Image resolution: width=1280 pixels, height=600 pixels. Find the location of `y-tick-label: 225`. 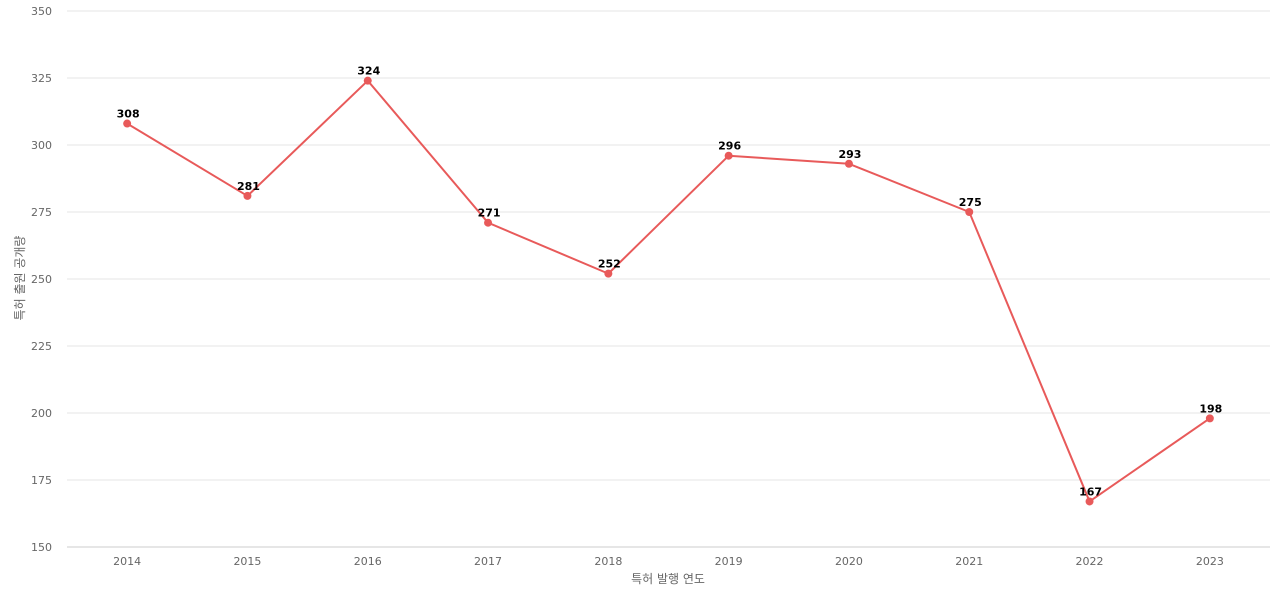

y-tick-label: 225 is located at coordinates (41, 346).